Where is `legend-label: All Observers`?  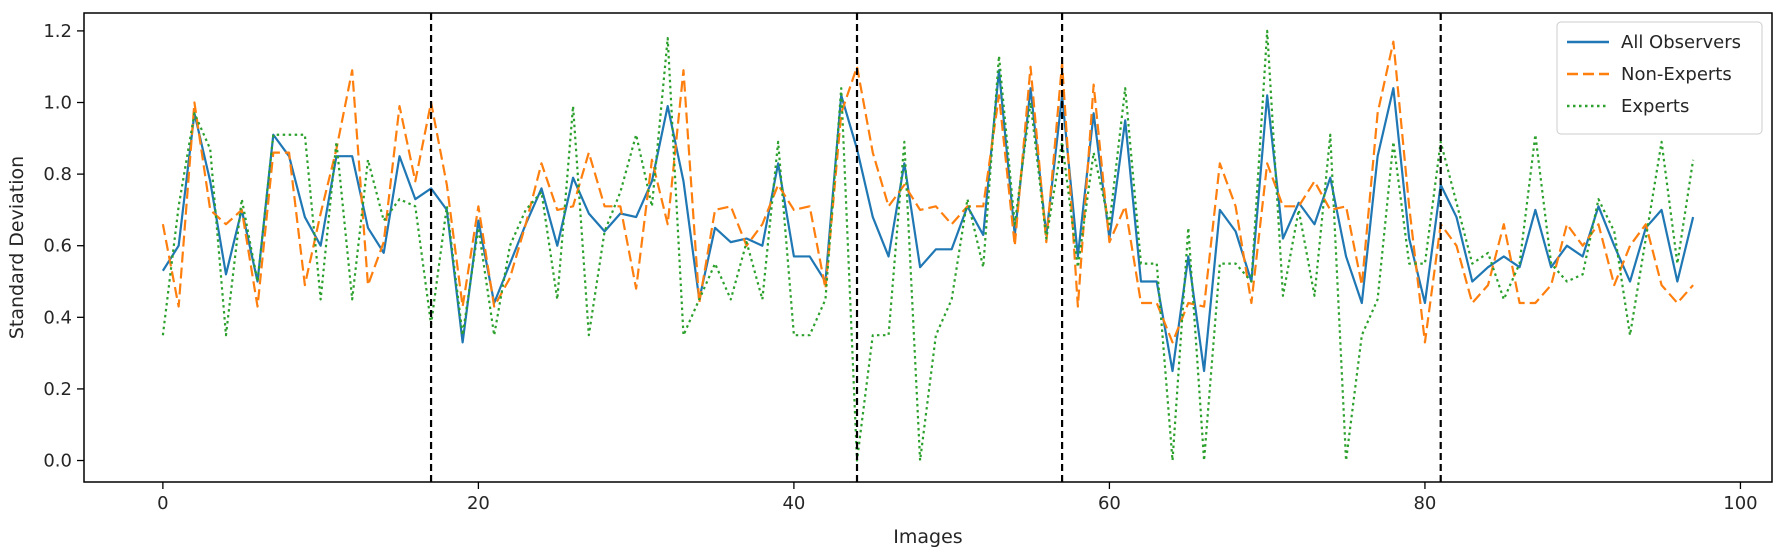
legend-label: All Observers is located at coordinates (1681, 42).